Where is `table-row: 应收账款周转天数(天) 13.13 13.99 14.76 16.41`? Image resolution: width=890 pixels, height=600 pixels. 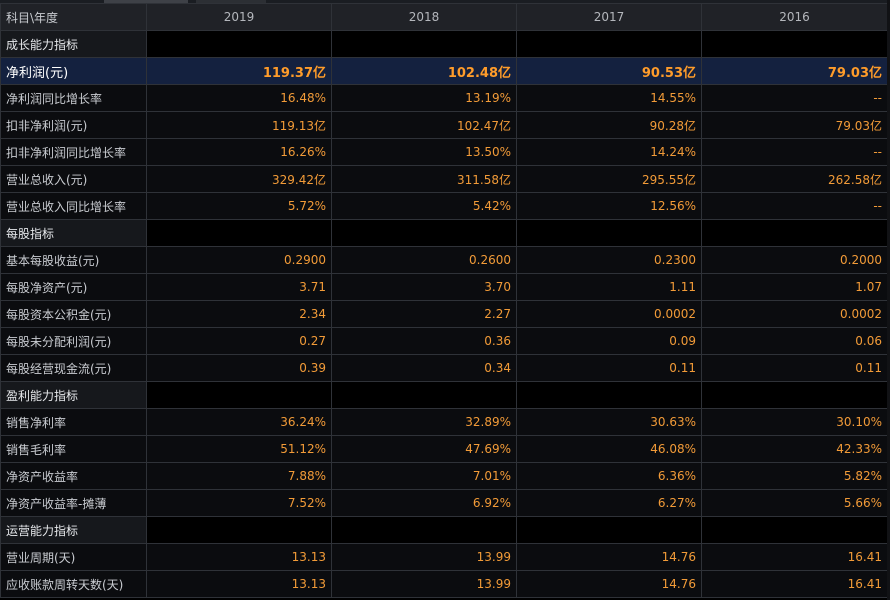 table-row: 应收账款周转天数(天) 13.13 13.99 14.76 16.41 is located at coordinates (444, 584).